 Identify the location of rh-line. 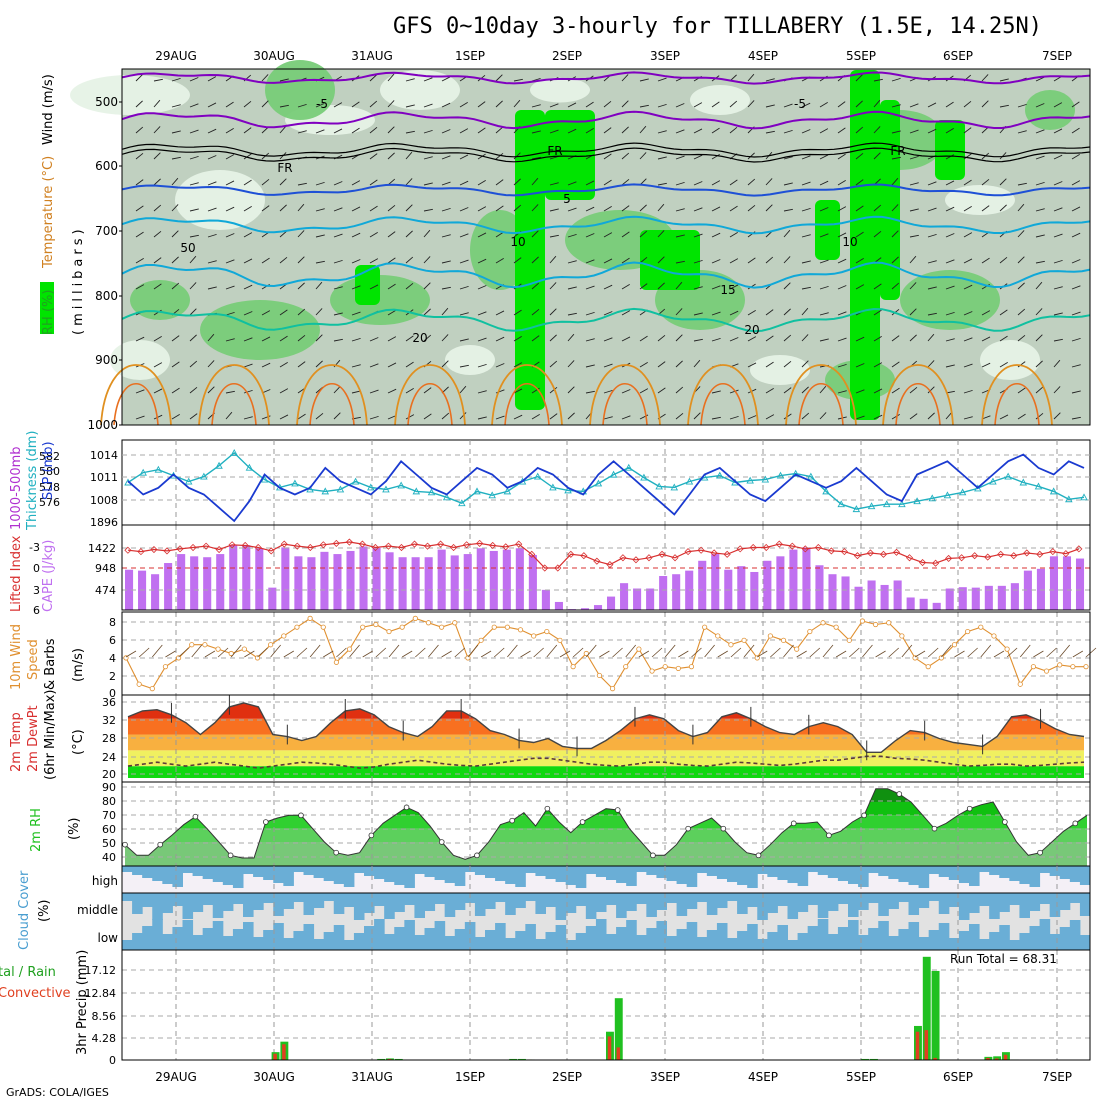
(606, 824).